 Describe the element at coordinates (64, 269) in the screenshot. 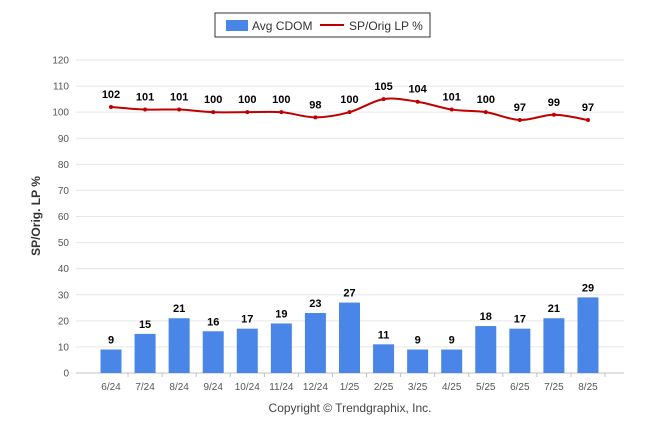

I see `y-tick-label: 40` at that location.